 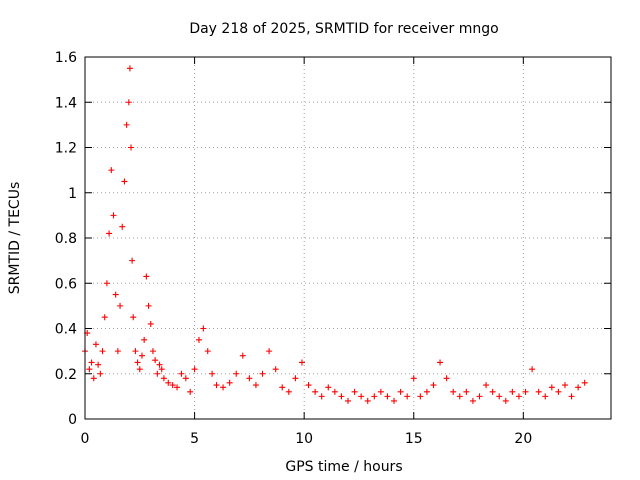 I want to click on y-tick-label: 0.2, so click(x=66, y=375).